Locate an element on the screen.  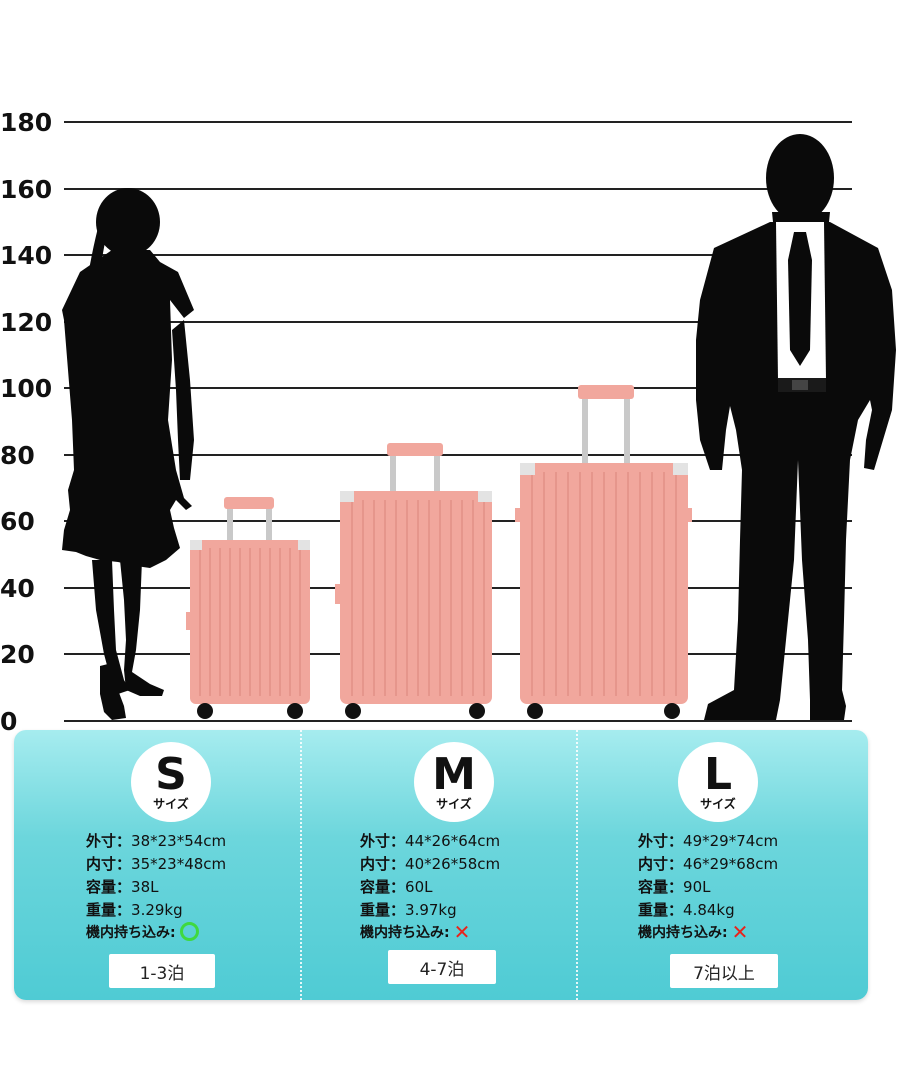
man-silhouette-icon is located at coordinates (796, 427).